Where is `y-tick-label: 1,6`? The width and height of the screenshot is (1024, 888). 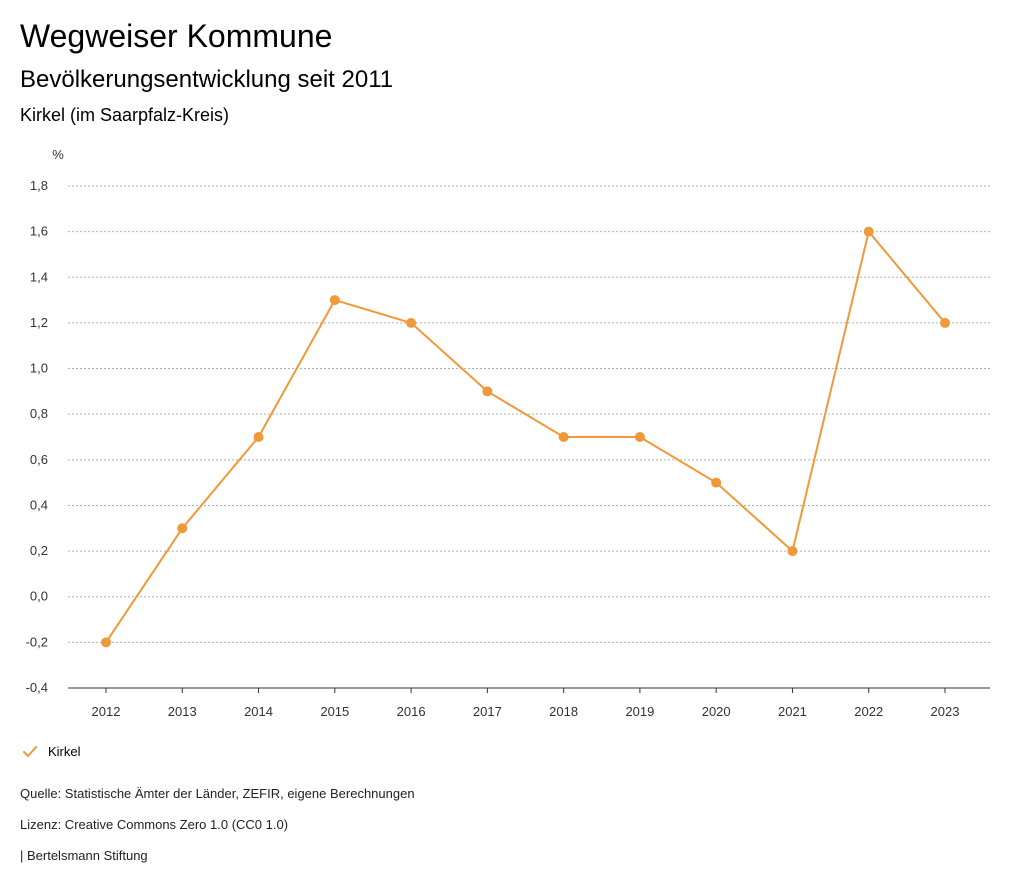 y-tick-label: 1,6 is located at coordinates (39, 231).